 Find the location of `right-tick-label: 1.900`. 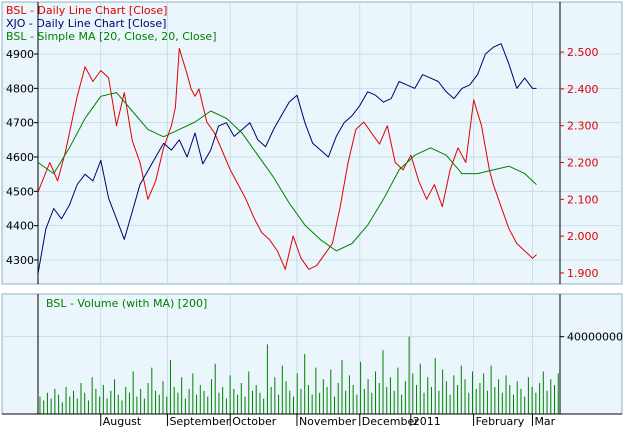

right-tick-label: 1.900 is located at coordinates (583, 273).